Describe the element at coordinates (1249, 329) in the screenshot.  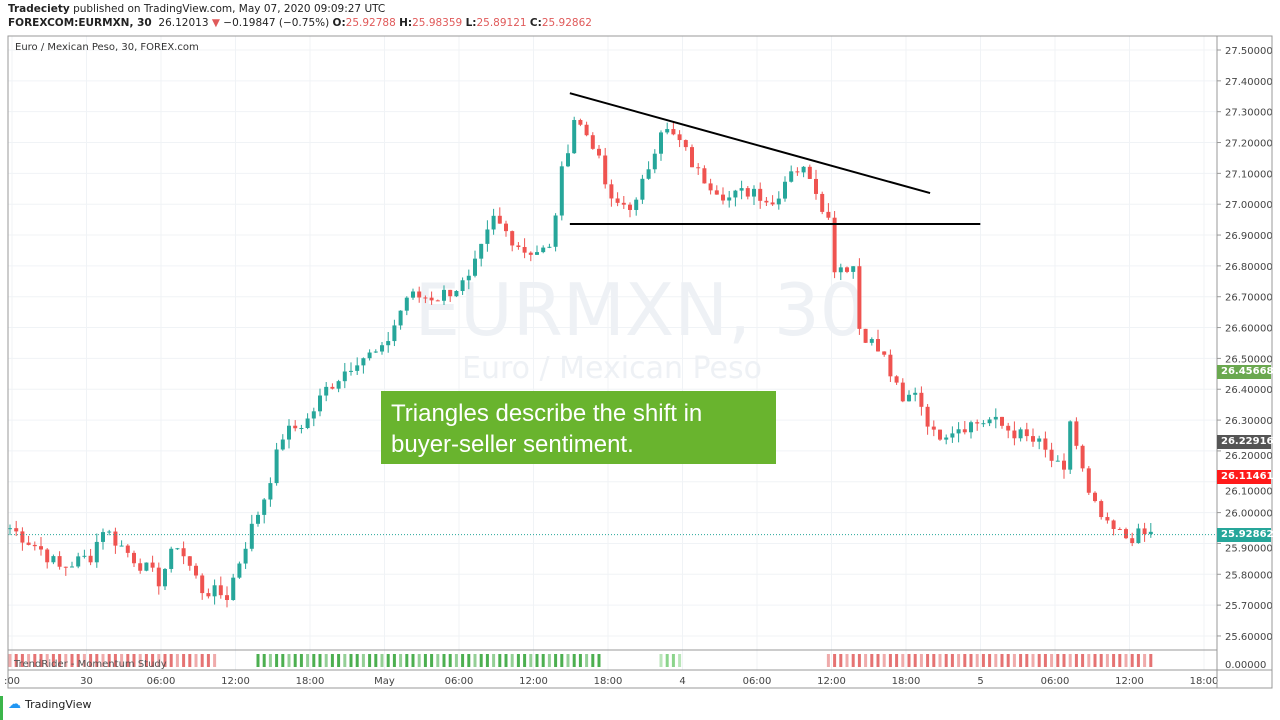
I see `y-tick-label: 26.60000` at that location.